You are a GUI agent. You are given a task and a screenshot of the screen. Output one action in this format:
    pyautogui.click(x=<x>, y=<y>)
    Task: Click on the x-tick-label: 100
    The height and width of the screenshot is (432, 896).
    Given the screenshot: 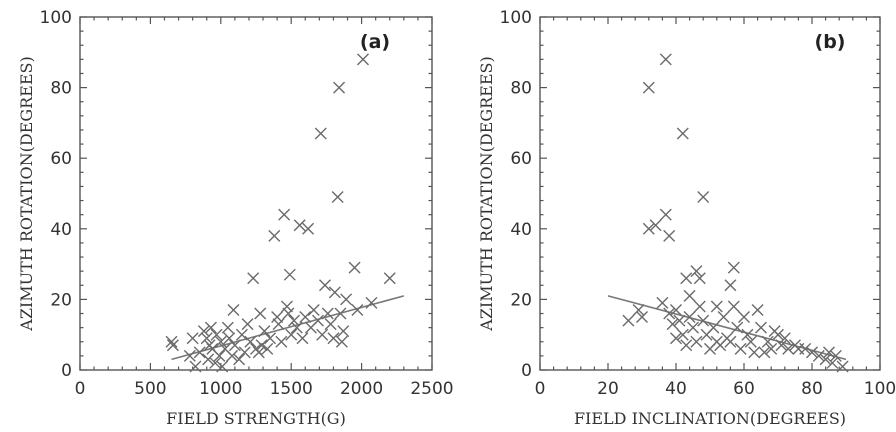 What is the action you would take?
    pyautogui.click(x=880, y=389)
    